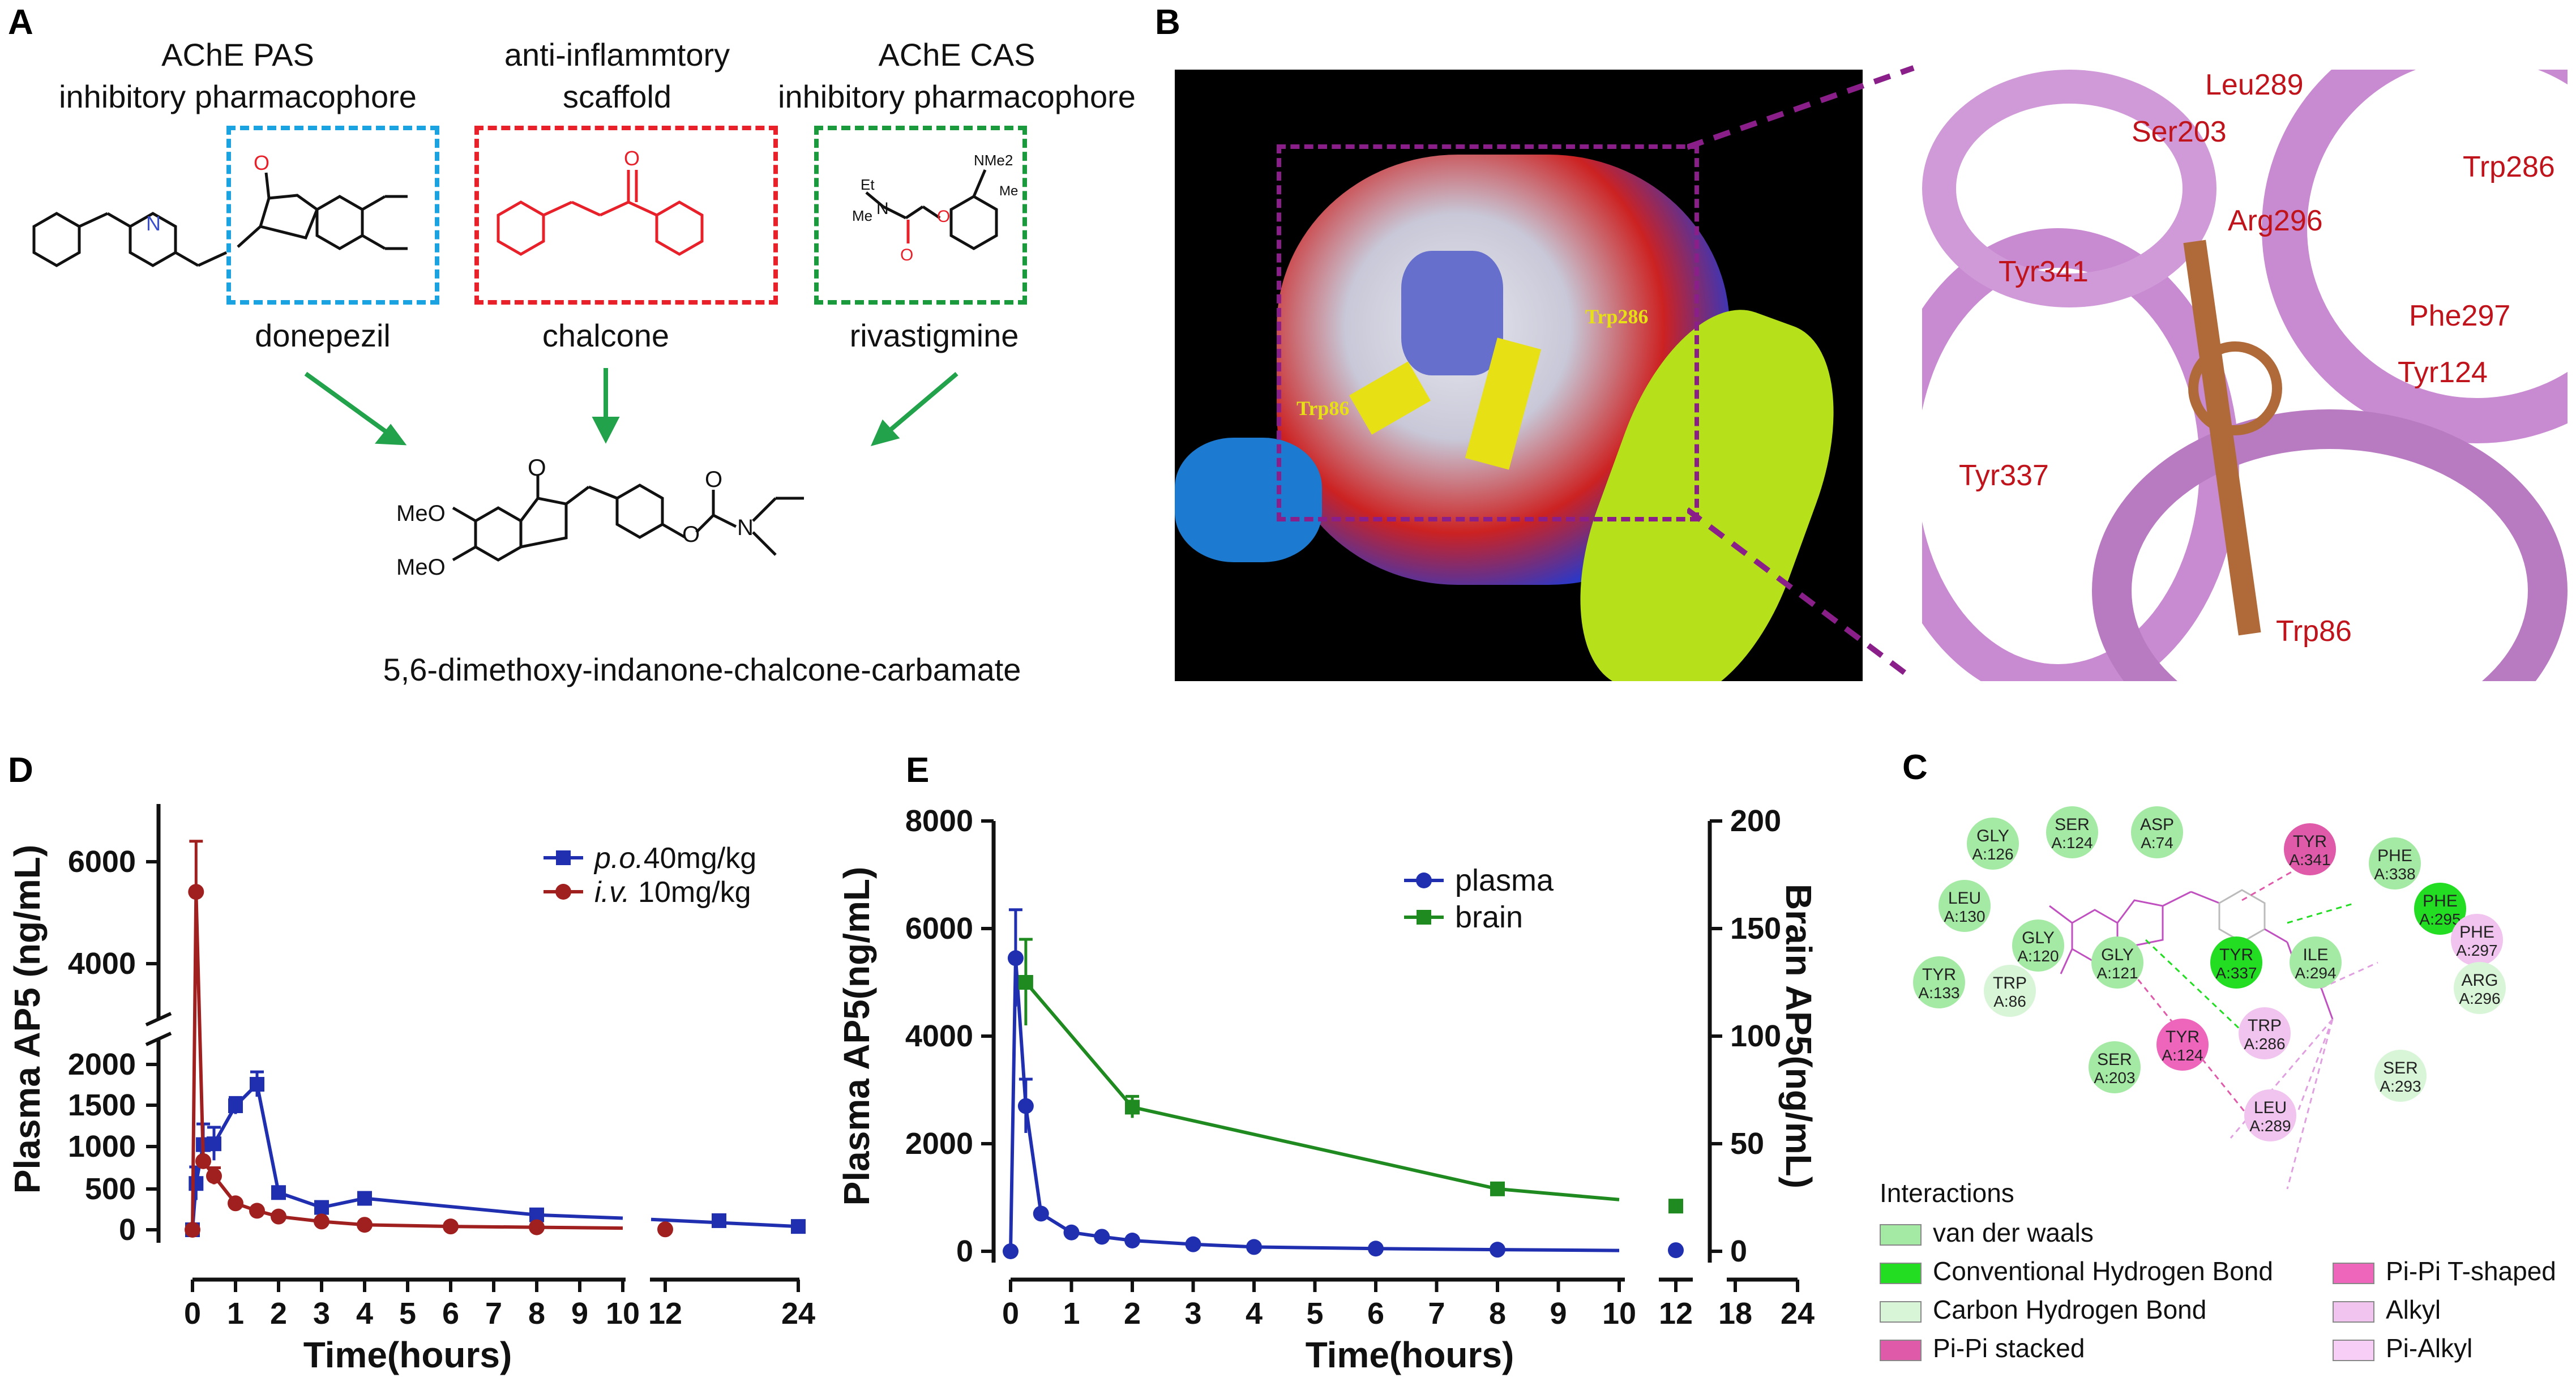  I want to click on residue-name: LEU, so click(1964, 898).